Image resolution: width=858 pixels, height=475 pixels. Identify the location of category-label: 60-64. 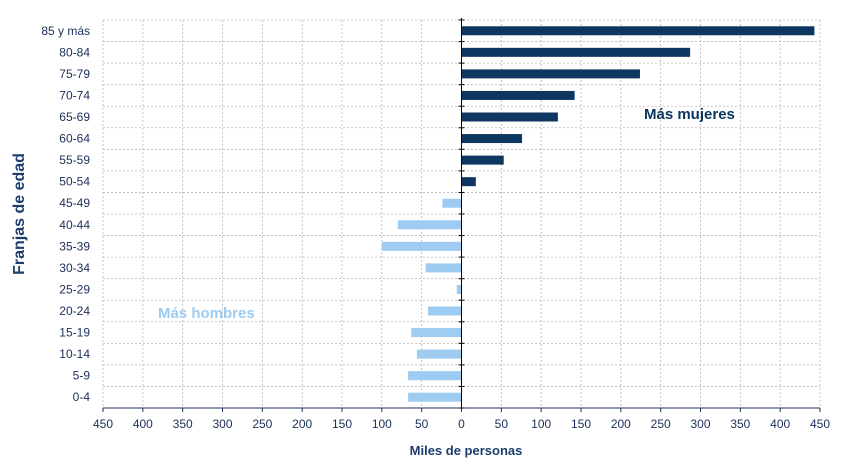
(74, 139).